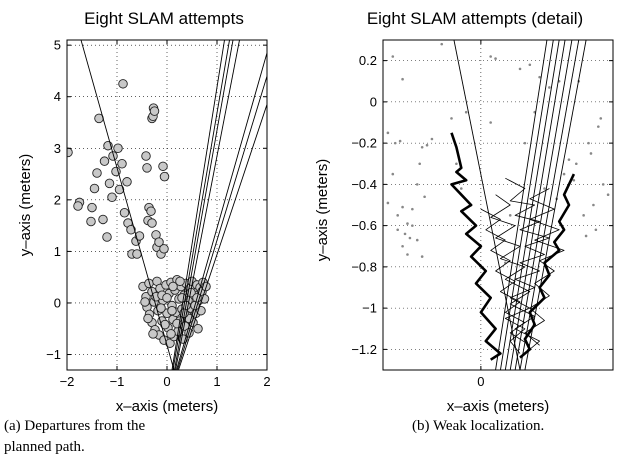  I want to click on panel-a-y-tick-label: 3, so click(57, 148).